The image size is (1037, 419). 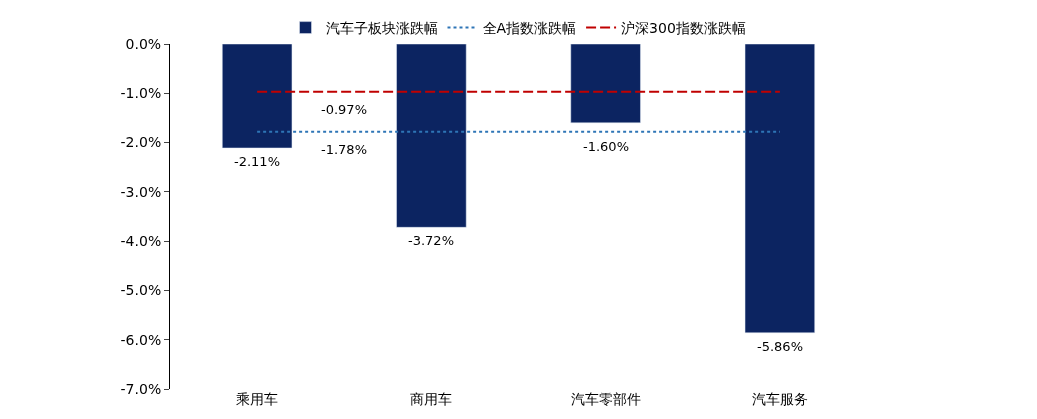 What do you see at coordinates (605, 399) in the screenshot?
I see `x-tick-label: 汽车零部件` at bounding box center [605, 399].